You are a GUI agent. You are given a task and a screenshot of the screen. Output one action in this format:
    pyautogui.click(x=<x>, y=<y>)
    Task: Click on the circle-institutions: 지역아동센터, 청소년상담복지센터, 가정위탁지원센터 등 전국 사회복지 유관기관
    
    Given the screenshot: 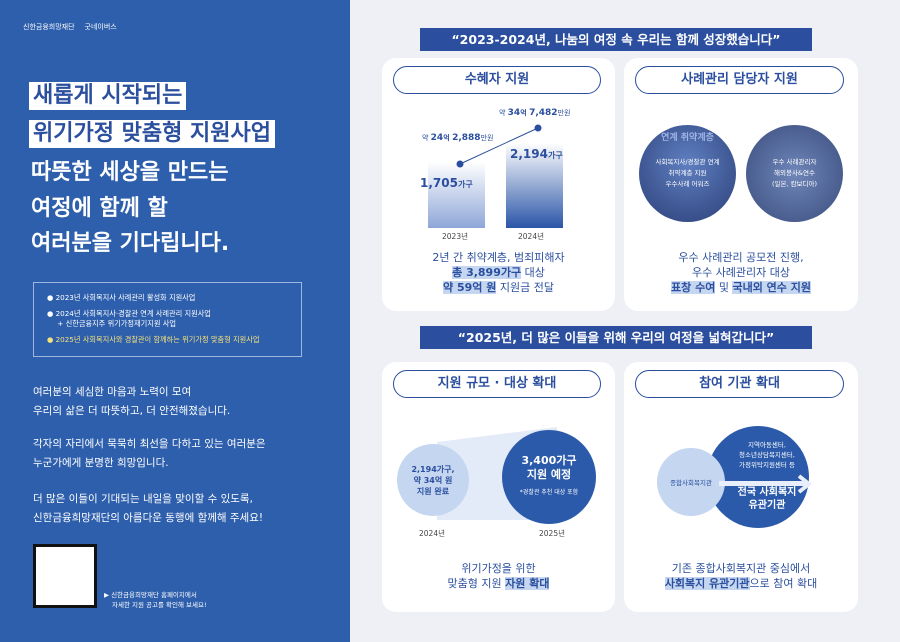 What is the action you would take?
    pyautogui.click(x=758, y=477)
    